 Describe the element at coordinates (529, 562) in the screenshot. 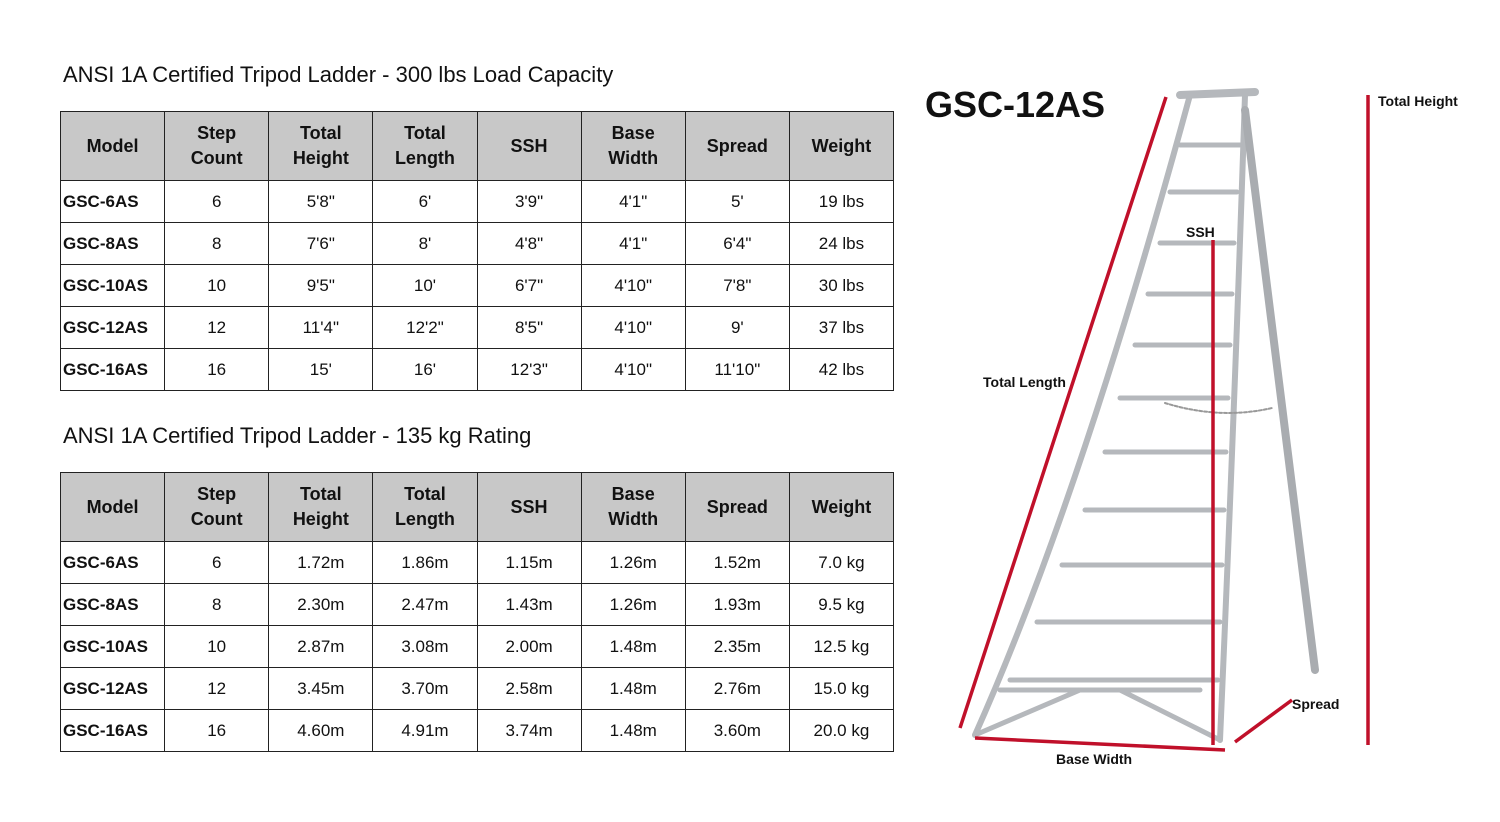

I see `table-cell: 1.15m` at that location.